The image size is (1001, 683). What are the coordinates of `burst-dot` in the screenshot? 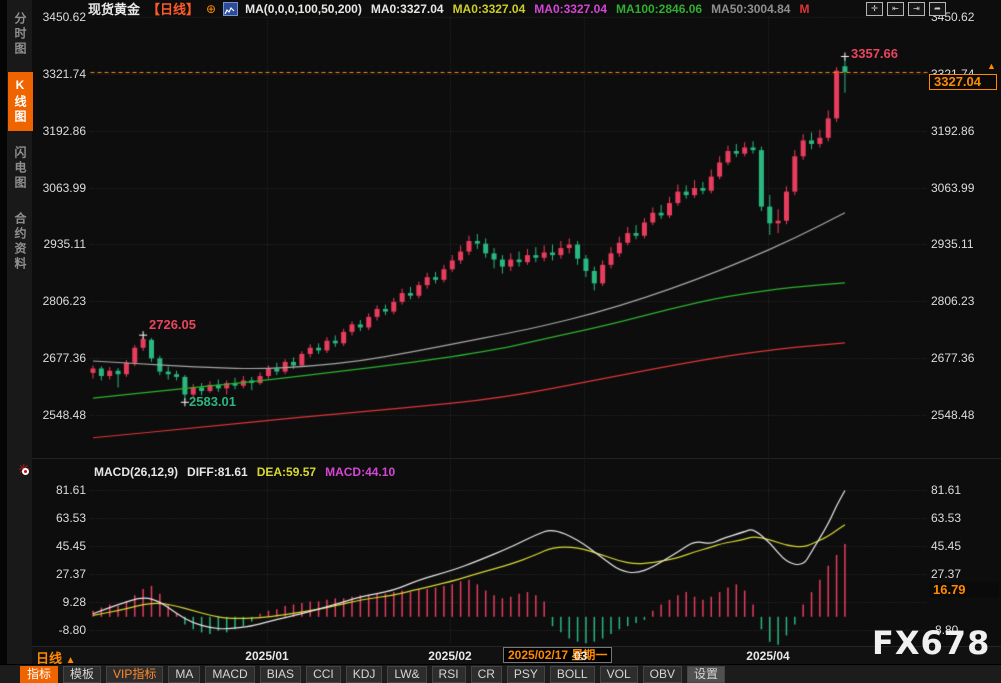 It's located at (25, 471).